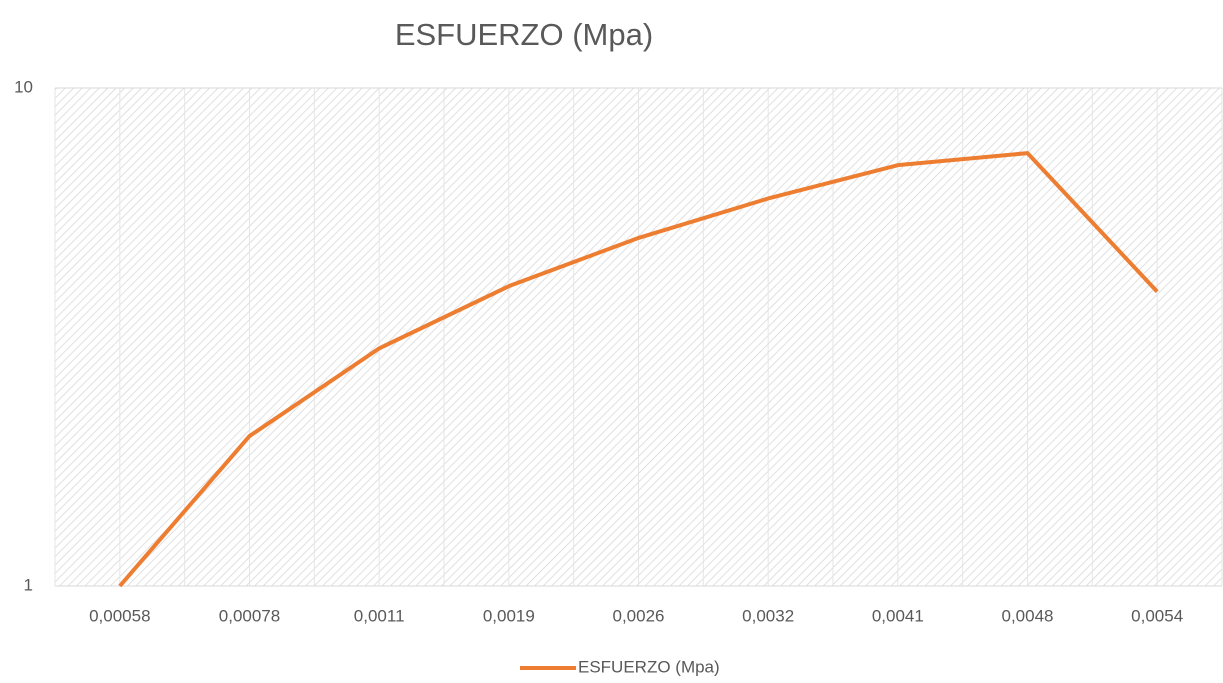 This screenshot has height=683, width=1223. Describe the element at coordinates (768, 615) in the screenshot. I see `x-tick-label: 0,0032` at that location.